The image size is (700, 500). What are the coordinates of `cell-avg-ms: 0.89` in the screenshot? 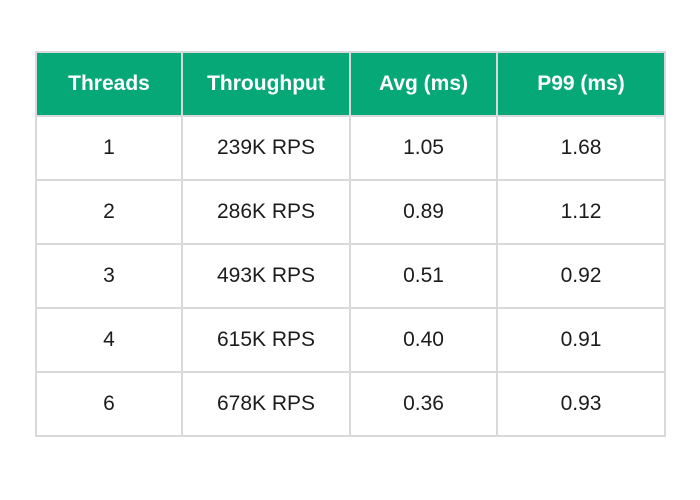 It's located at (423, 212).